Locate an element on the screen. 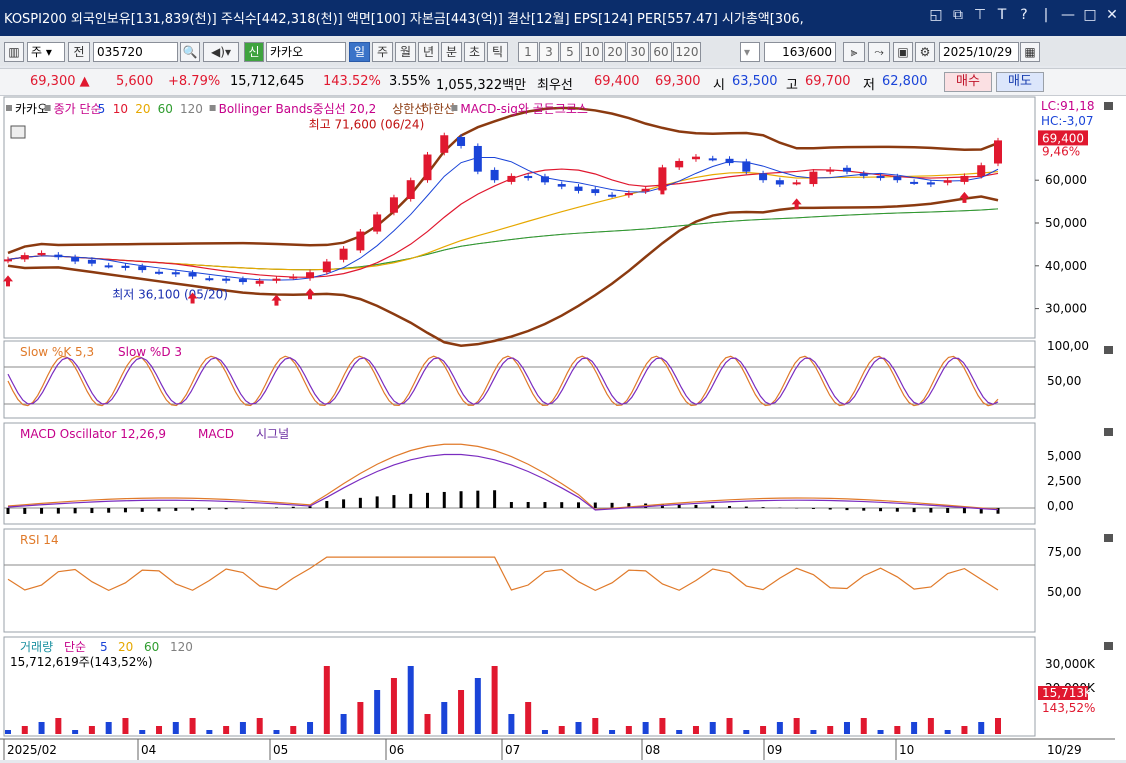 The height and width of the screenshot is (763, 1126). volume-ratio: 143.52% is located at coordinates (352, 81).